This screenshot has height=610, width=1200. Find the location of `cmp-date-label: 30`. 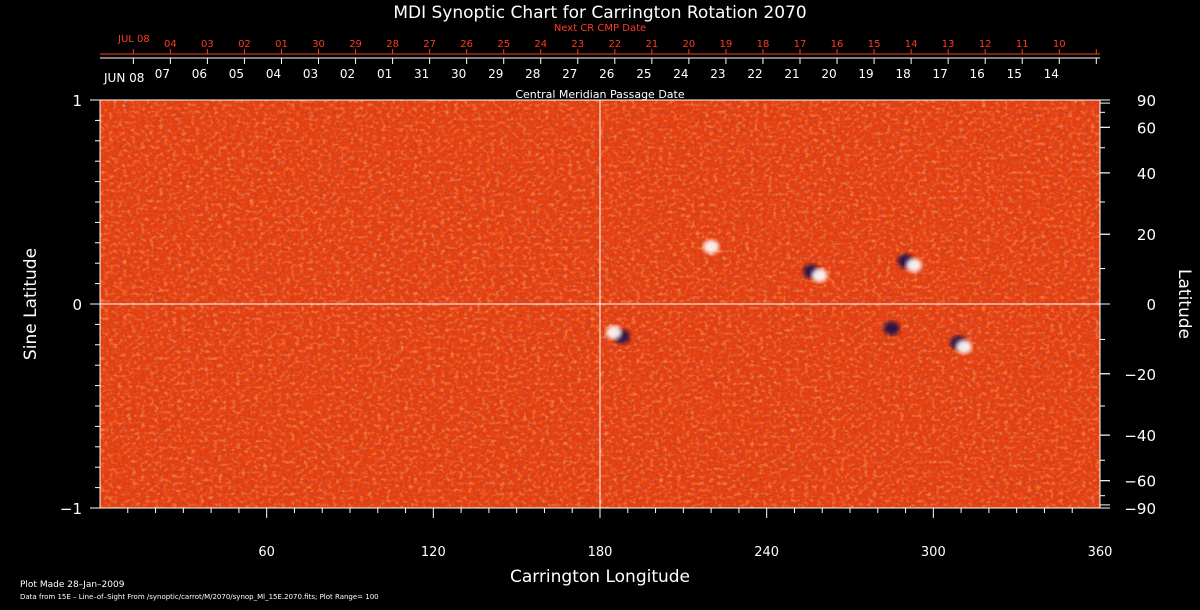

cmp-date-label: 30 is located at coordinates (458, 74).